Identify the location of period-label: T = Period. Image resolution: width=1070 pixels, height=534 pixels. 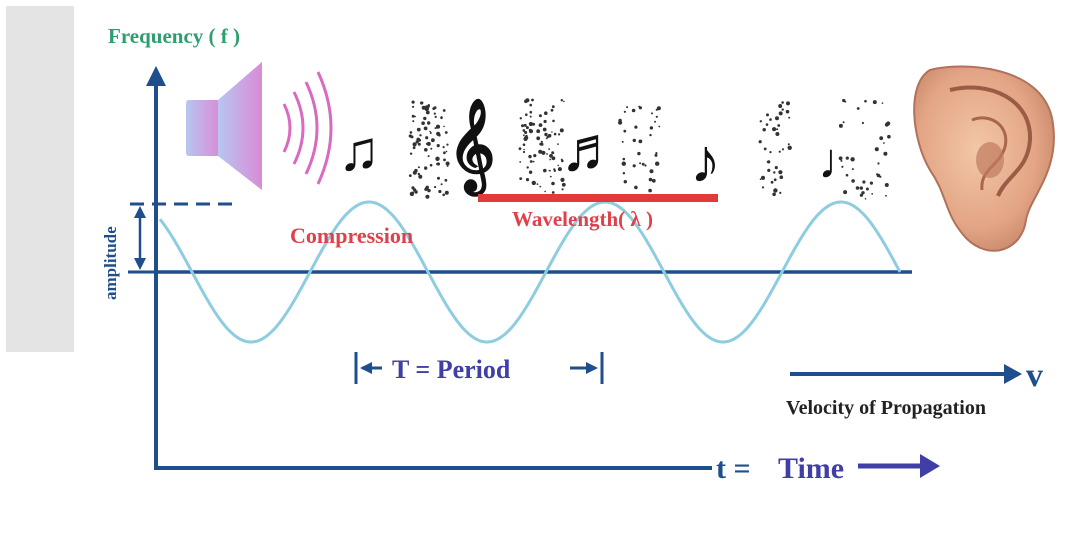
(451, 369).